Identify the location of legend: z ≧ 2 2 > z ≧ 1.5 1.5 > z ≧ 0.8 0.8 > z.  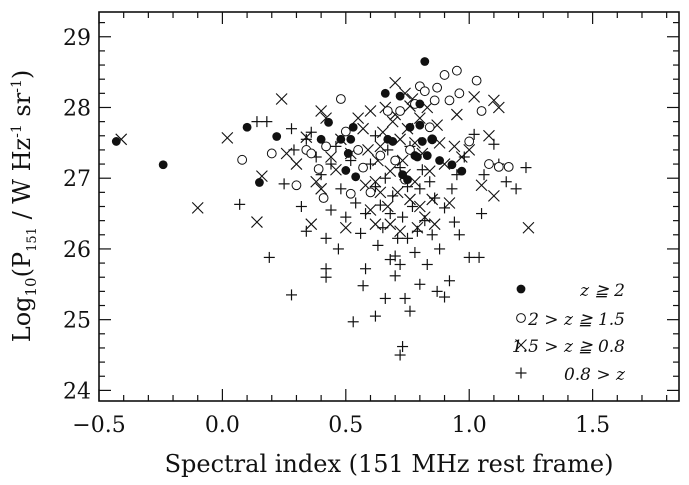
(569, 333).